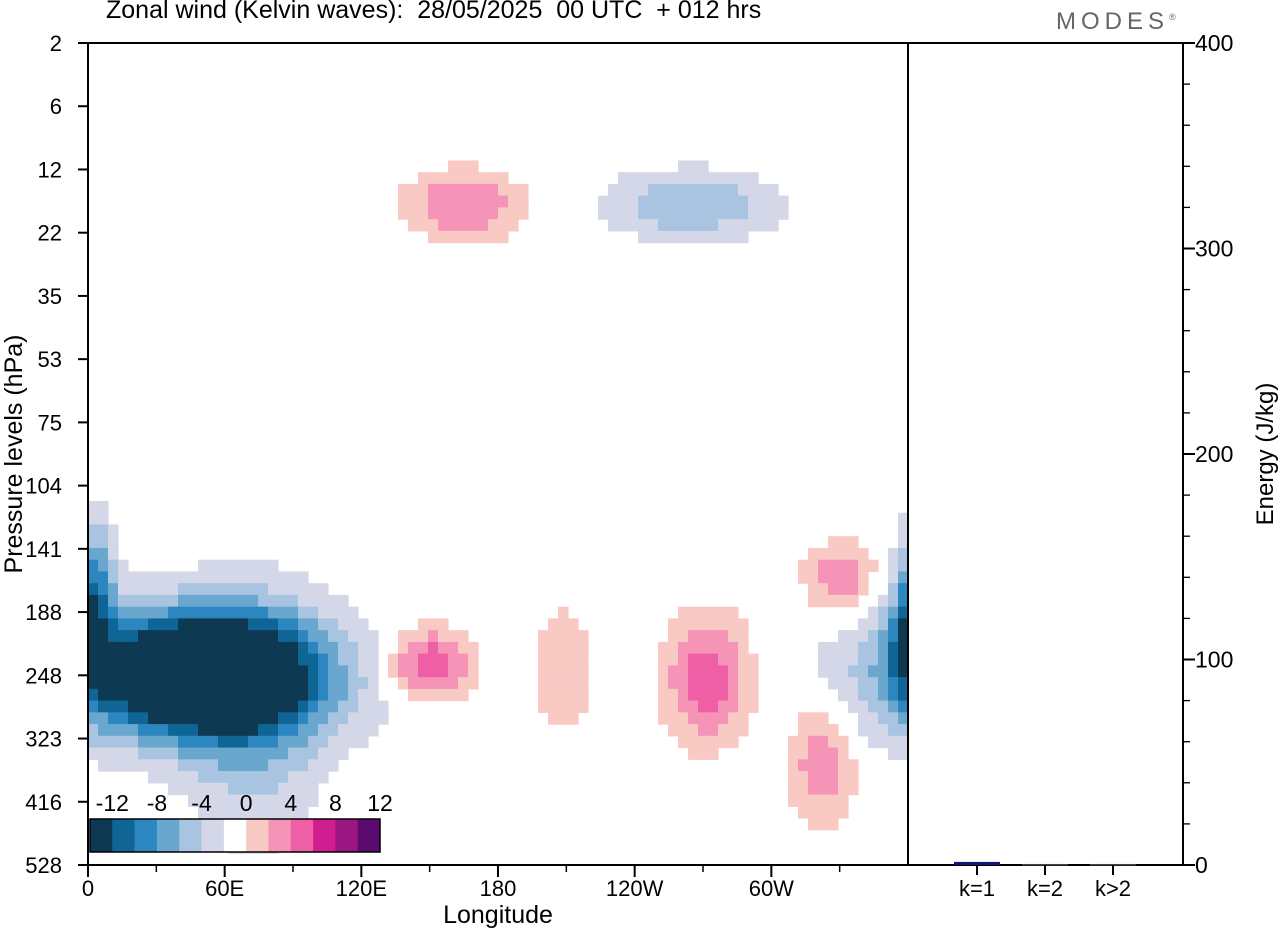 Image resolution: width=1280 pixels, height=935 pixels. Describe the element at coordinates (224, 888) in the screenshot. I see `x-tick-label: 60E` at that location.